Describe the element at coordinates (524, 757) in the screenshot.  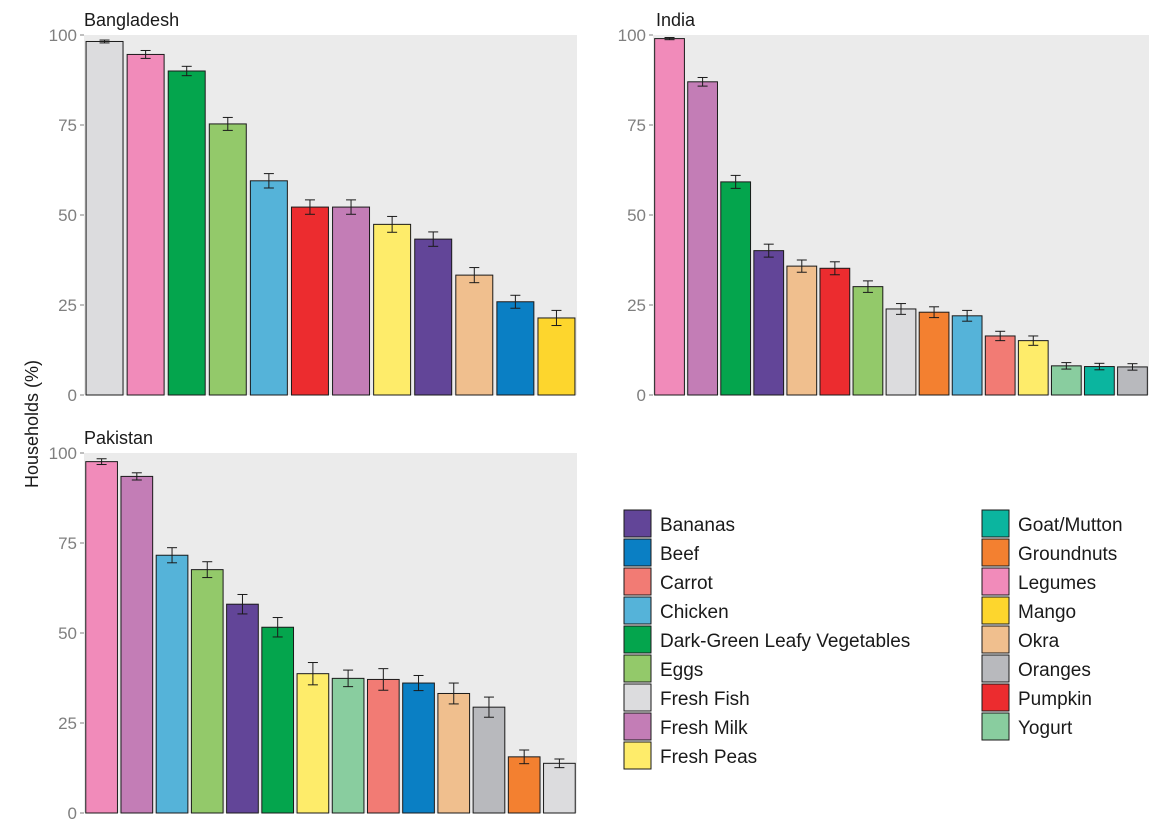
I see `error-bar-groundnuts` at that location.